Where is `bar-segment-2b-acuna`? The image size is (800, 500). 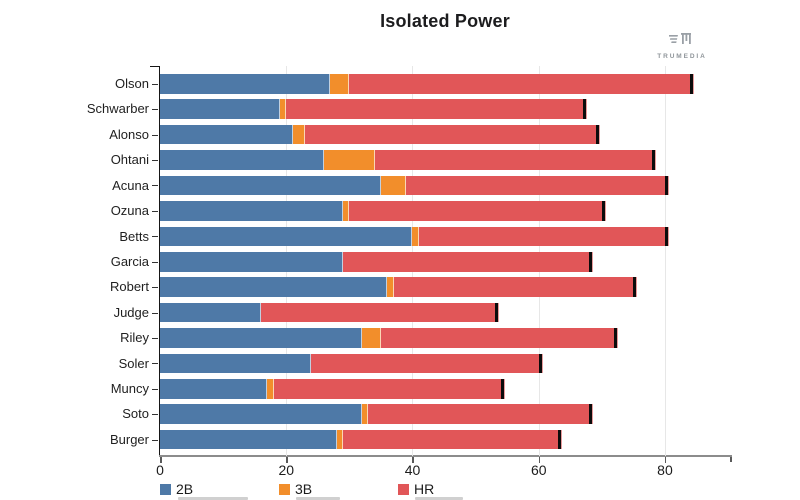
bar-segment-2b-acuna is located at coordinates (270, 185).